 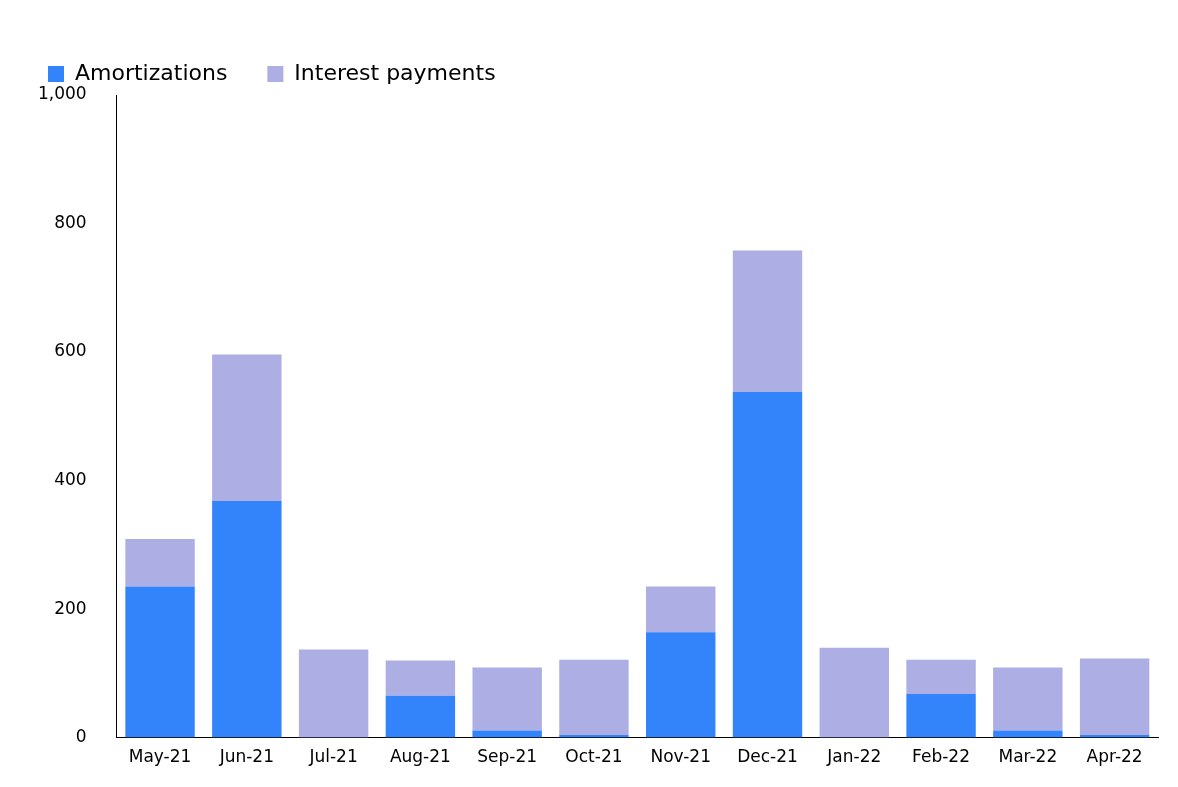 I want to click on y-tick-label: 1,000, so click(x=62, y=93).